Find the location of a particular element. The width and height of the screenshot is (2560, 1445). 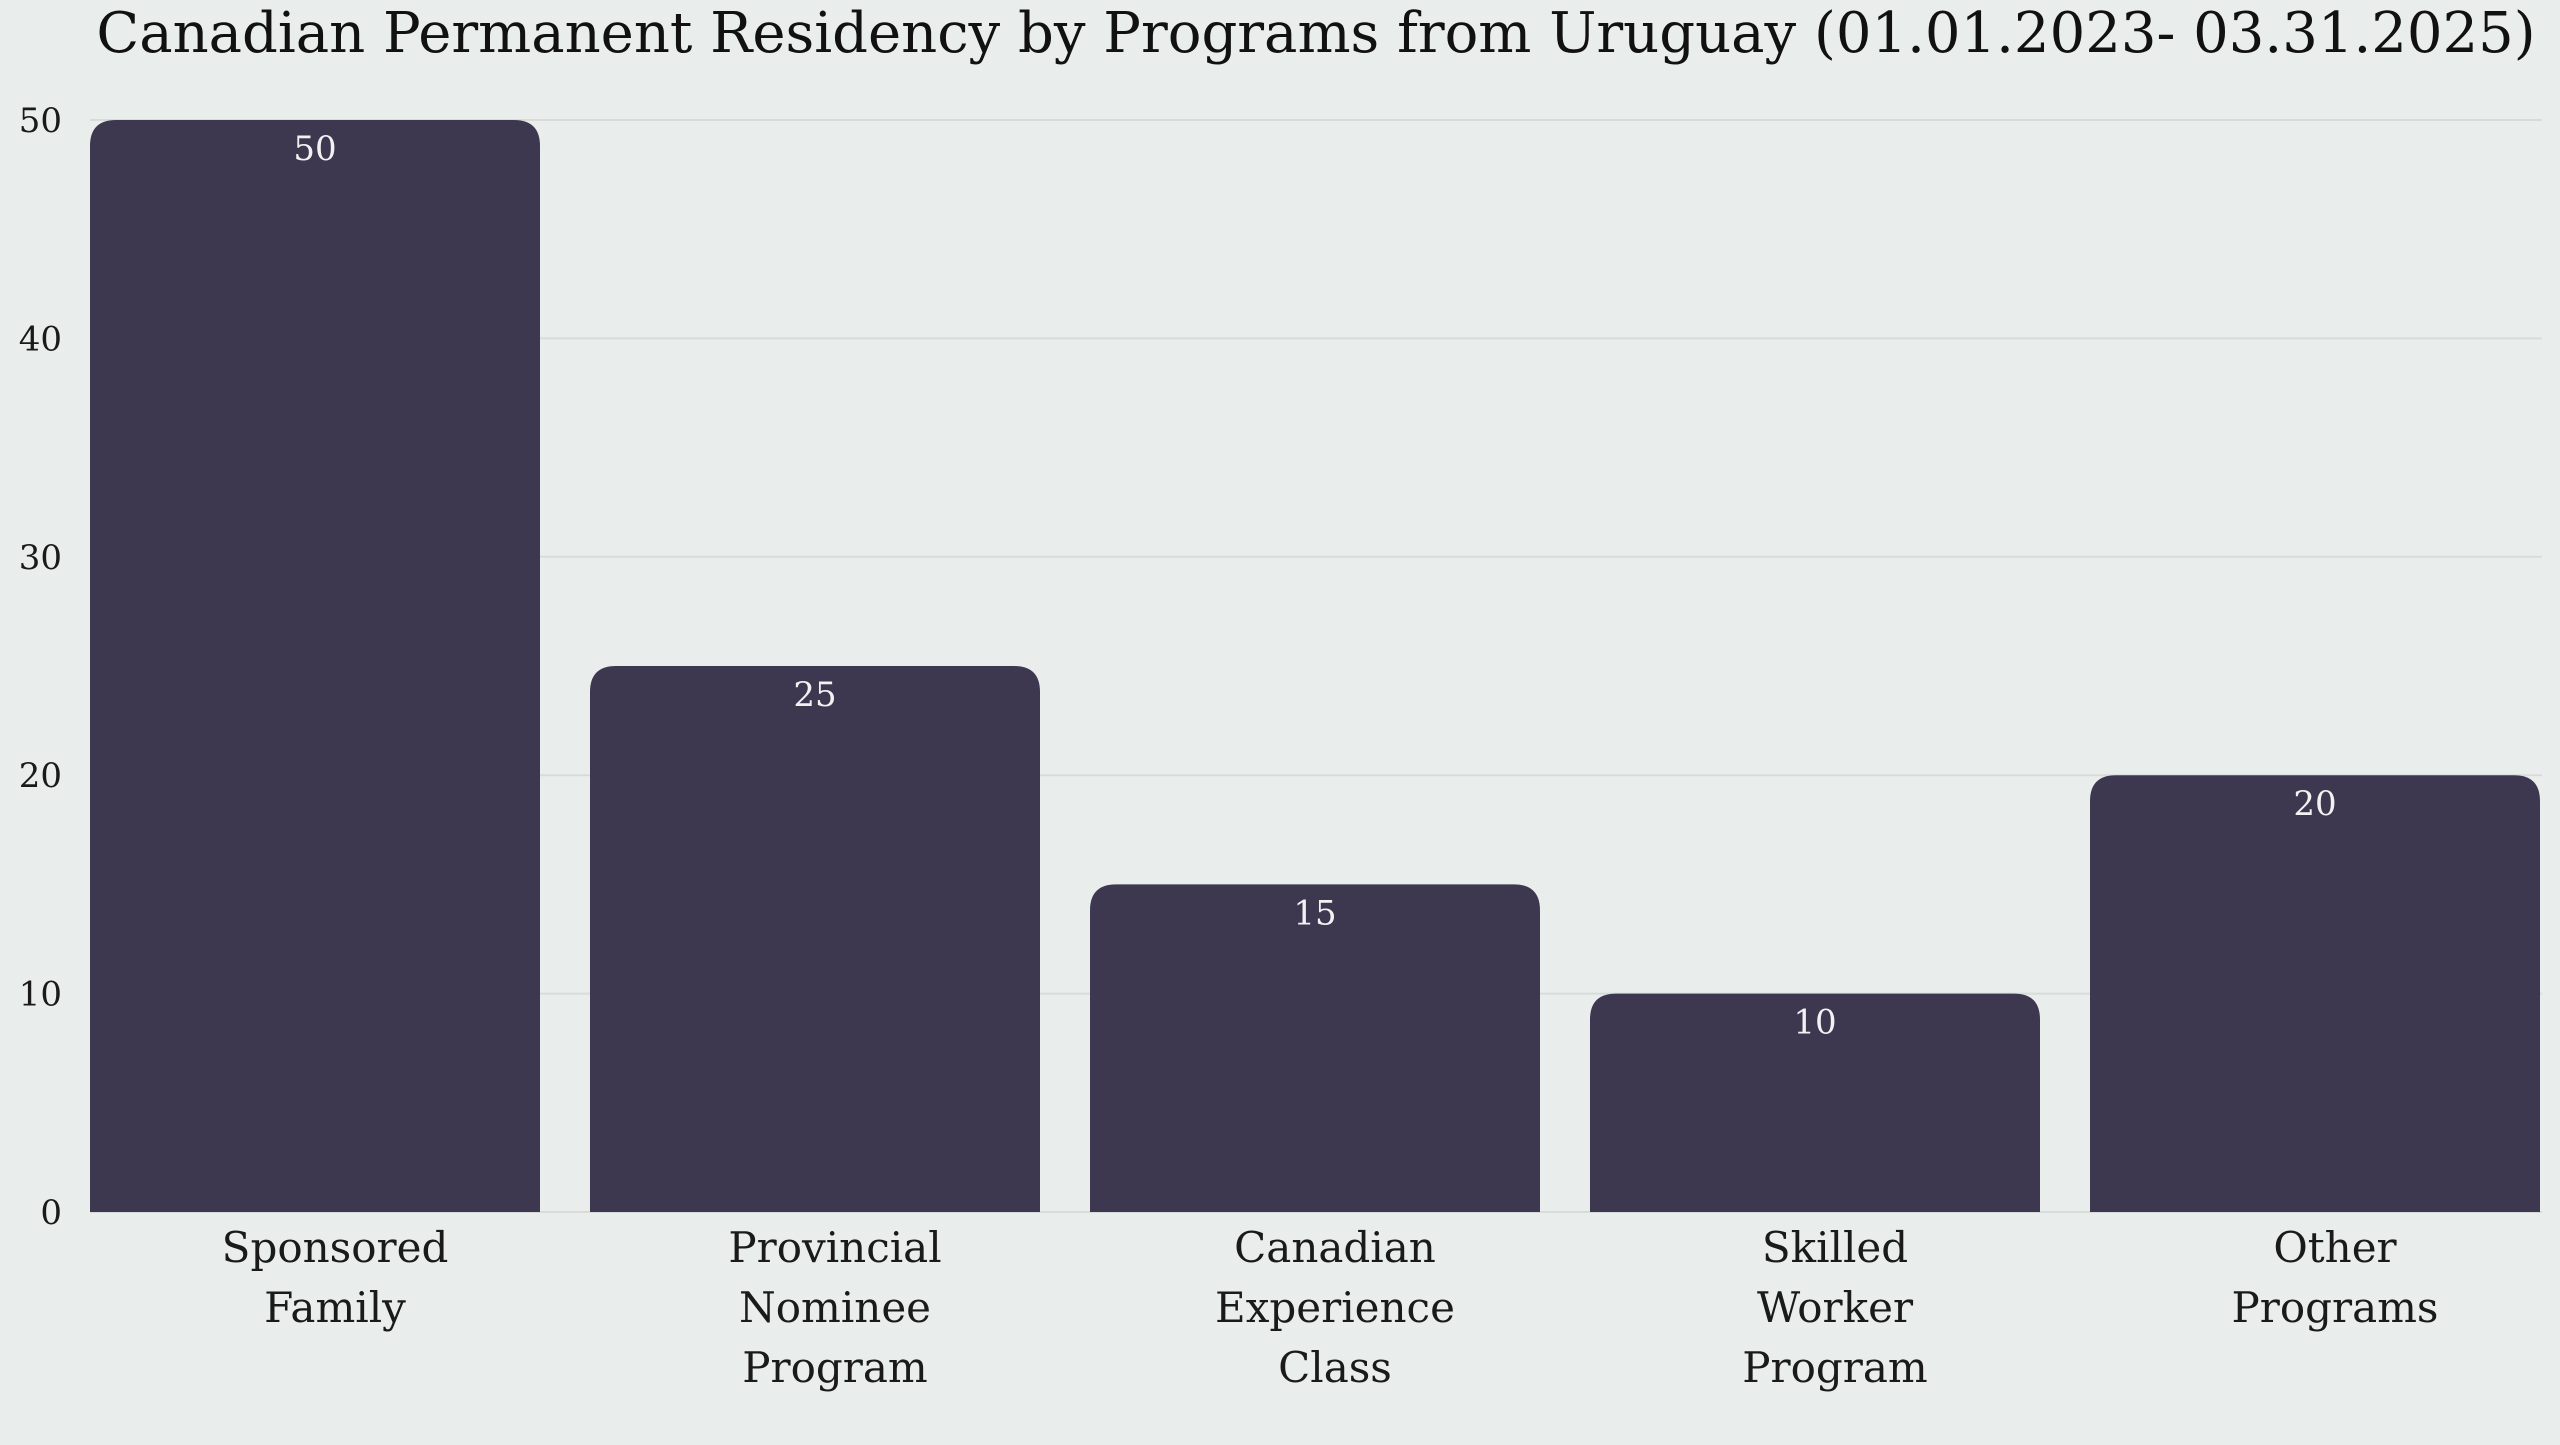

y-tick-label: 0 is located at coordinates (51, 1213).